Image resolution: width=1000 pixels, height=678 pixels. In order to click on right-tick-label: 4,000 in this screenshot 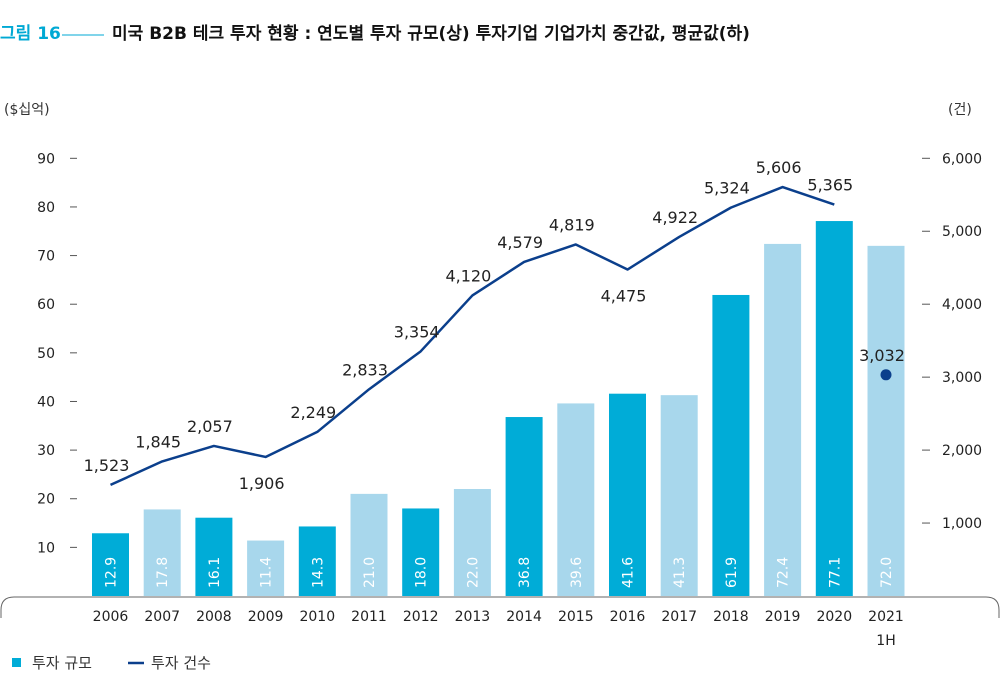, I will do `click(962, 305)`.